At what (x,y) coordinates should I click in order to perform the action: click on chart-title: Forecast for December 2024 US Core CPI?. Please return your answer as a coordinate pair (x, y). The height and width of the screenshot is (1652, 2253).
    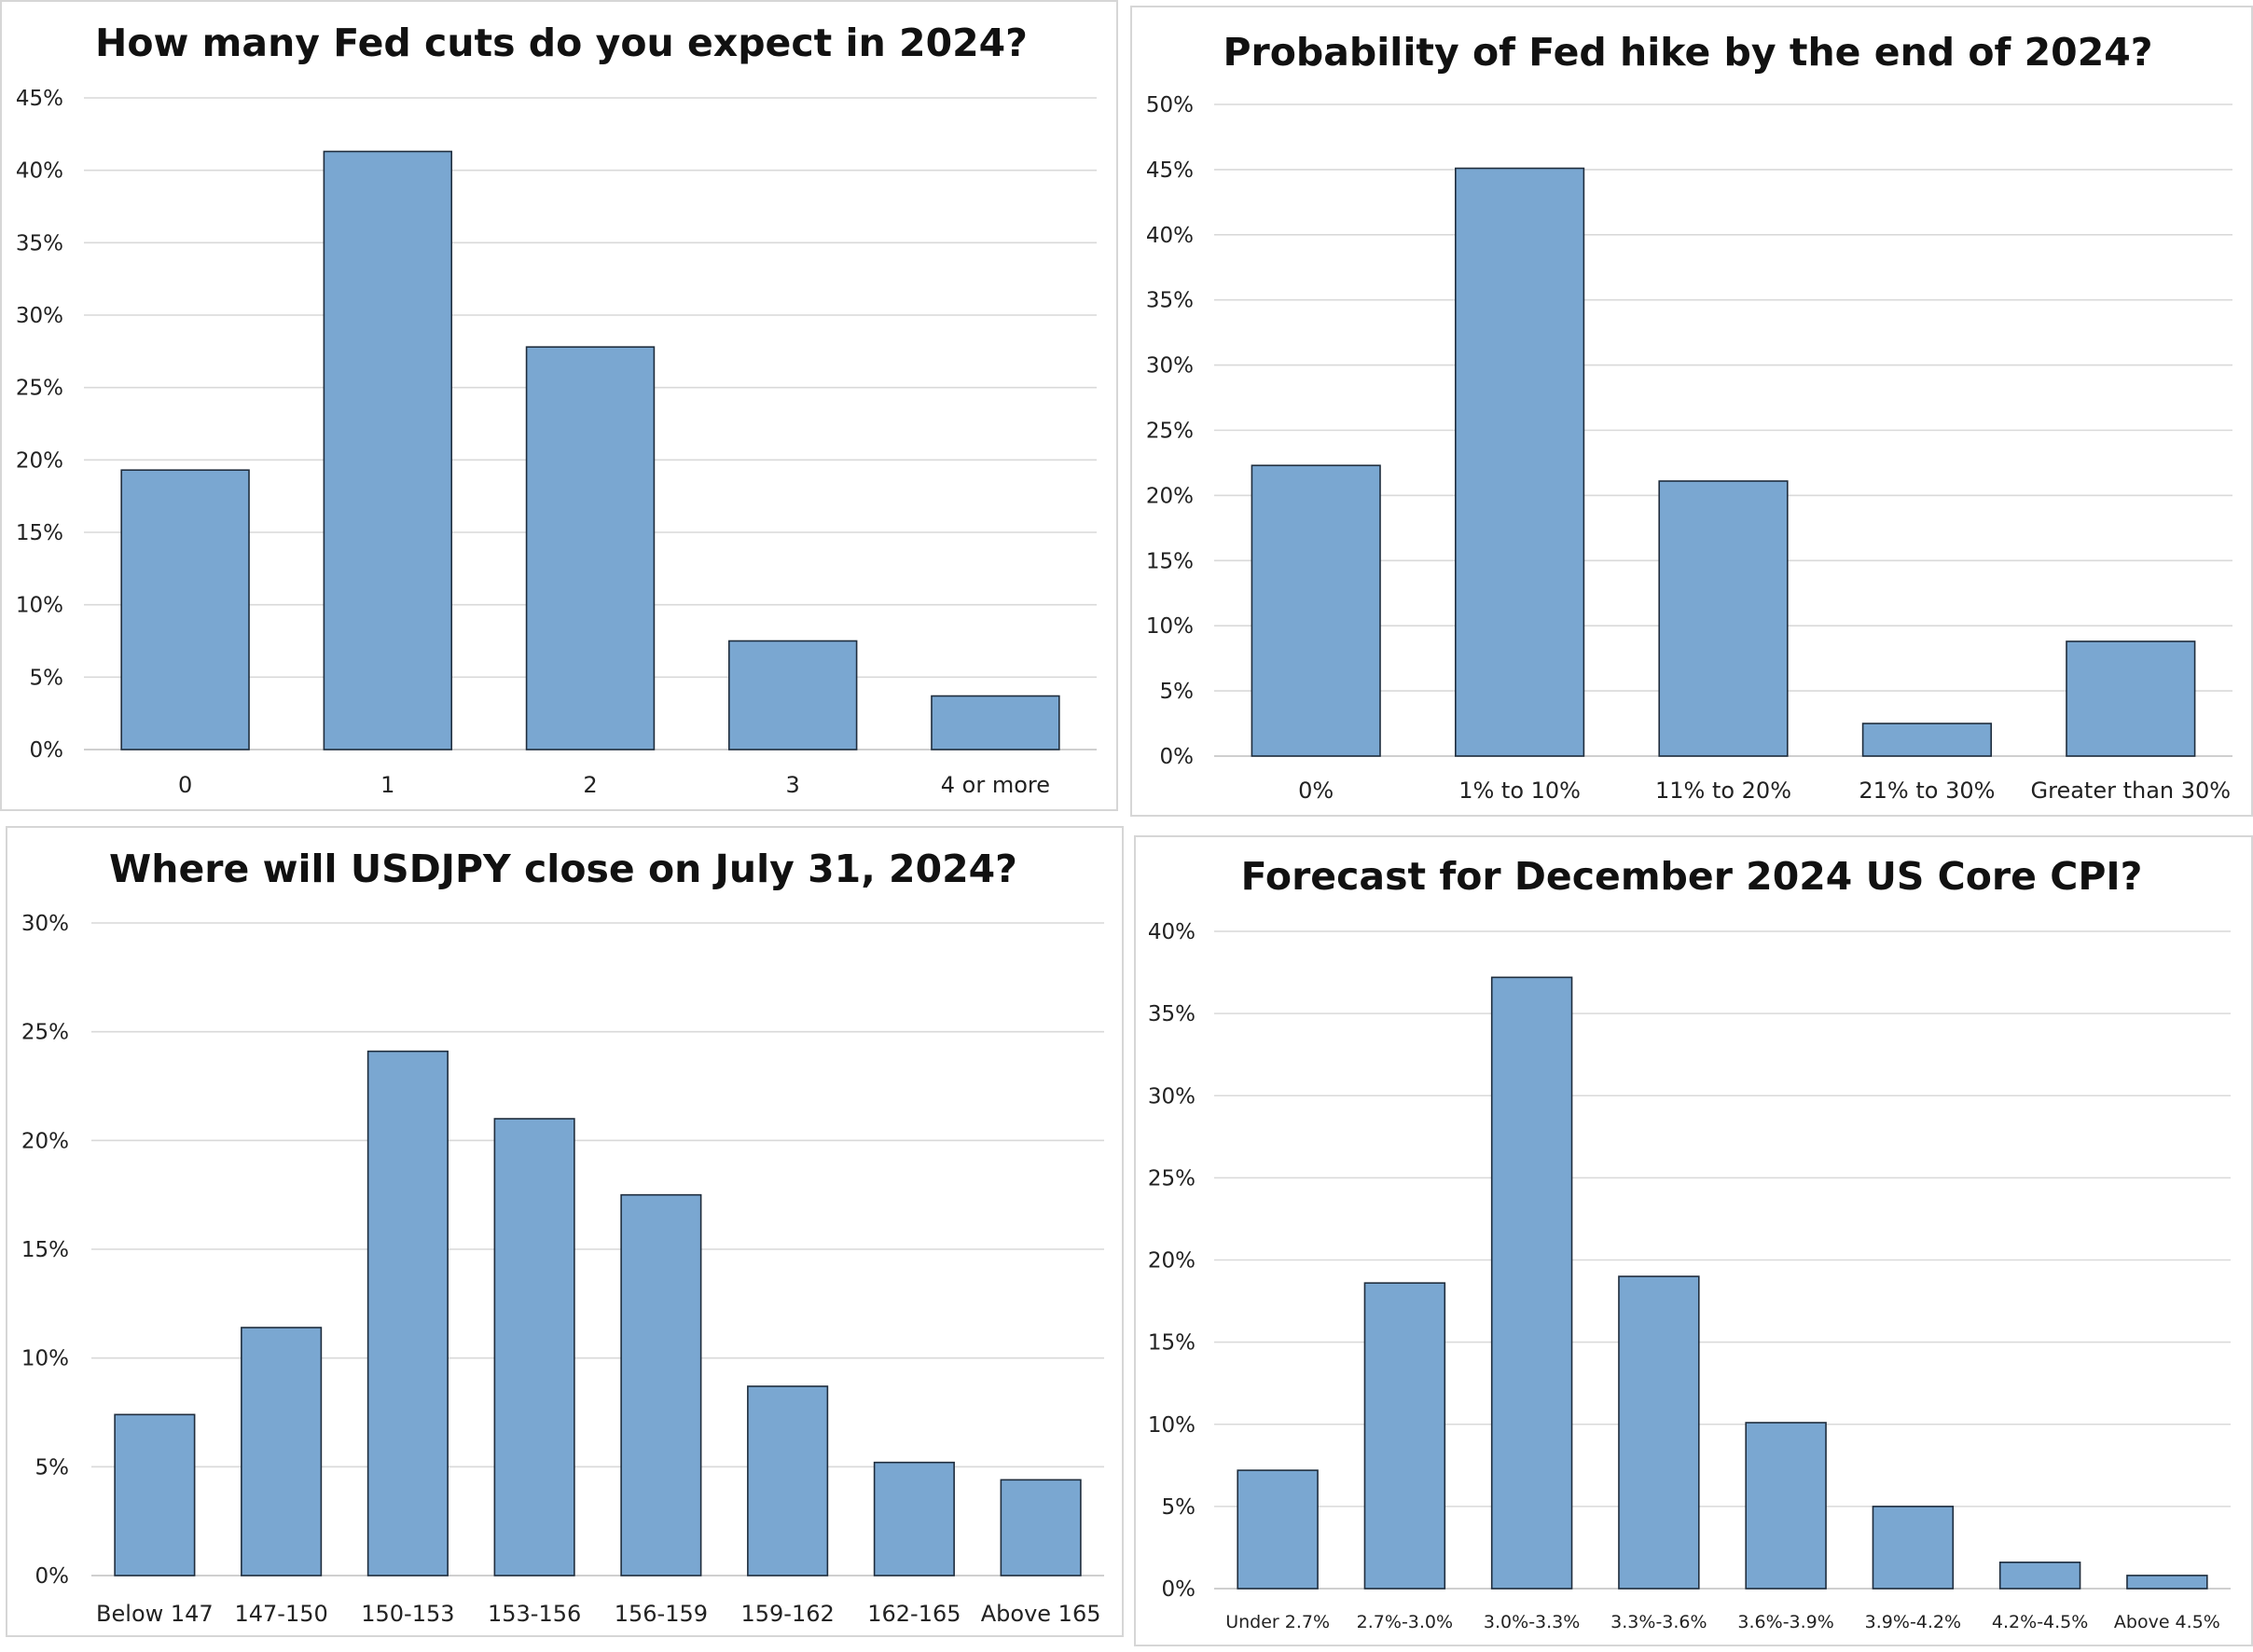
    Looking at the image, I should click on (1692, 876).